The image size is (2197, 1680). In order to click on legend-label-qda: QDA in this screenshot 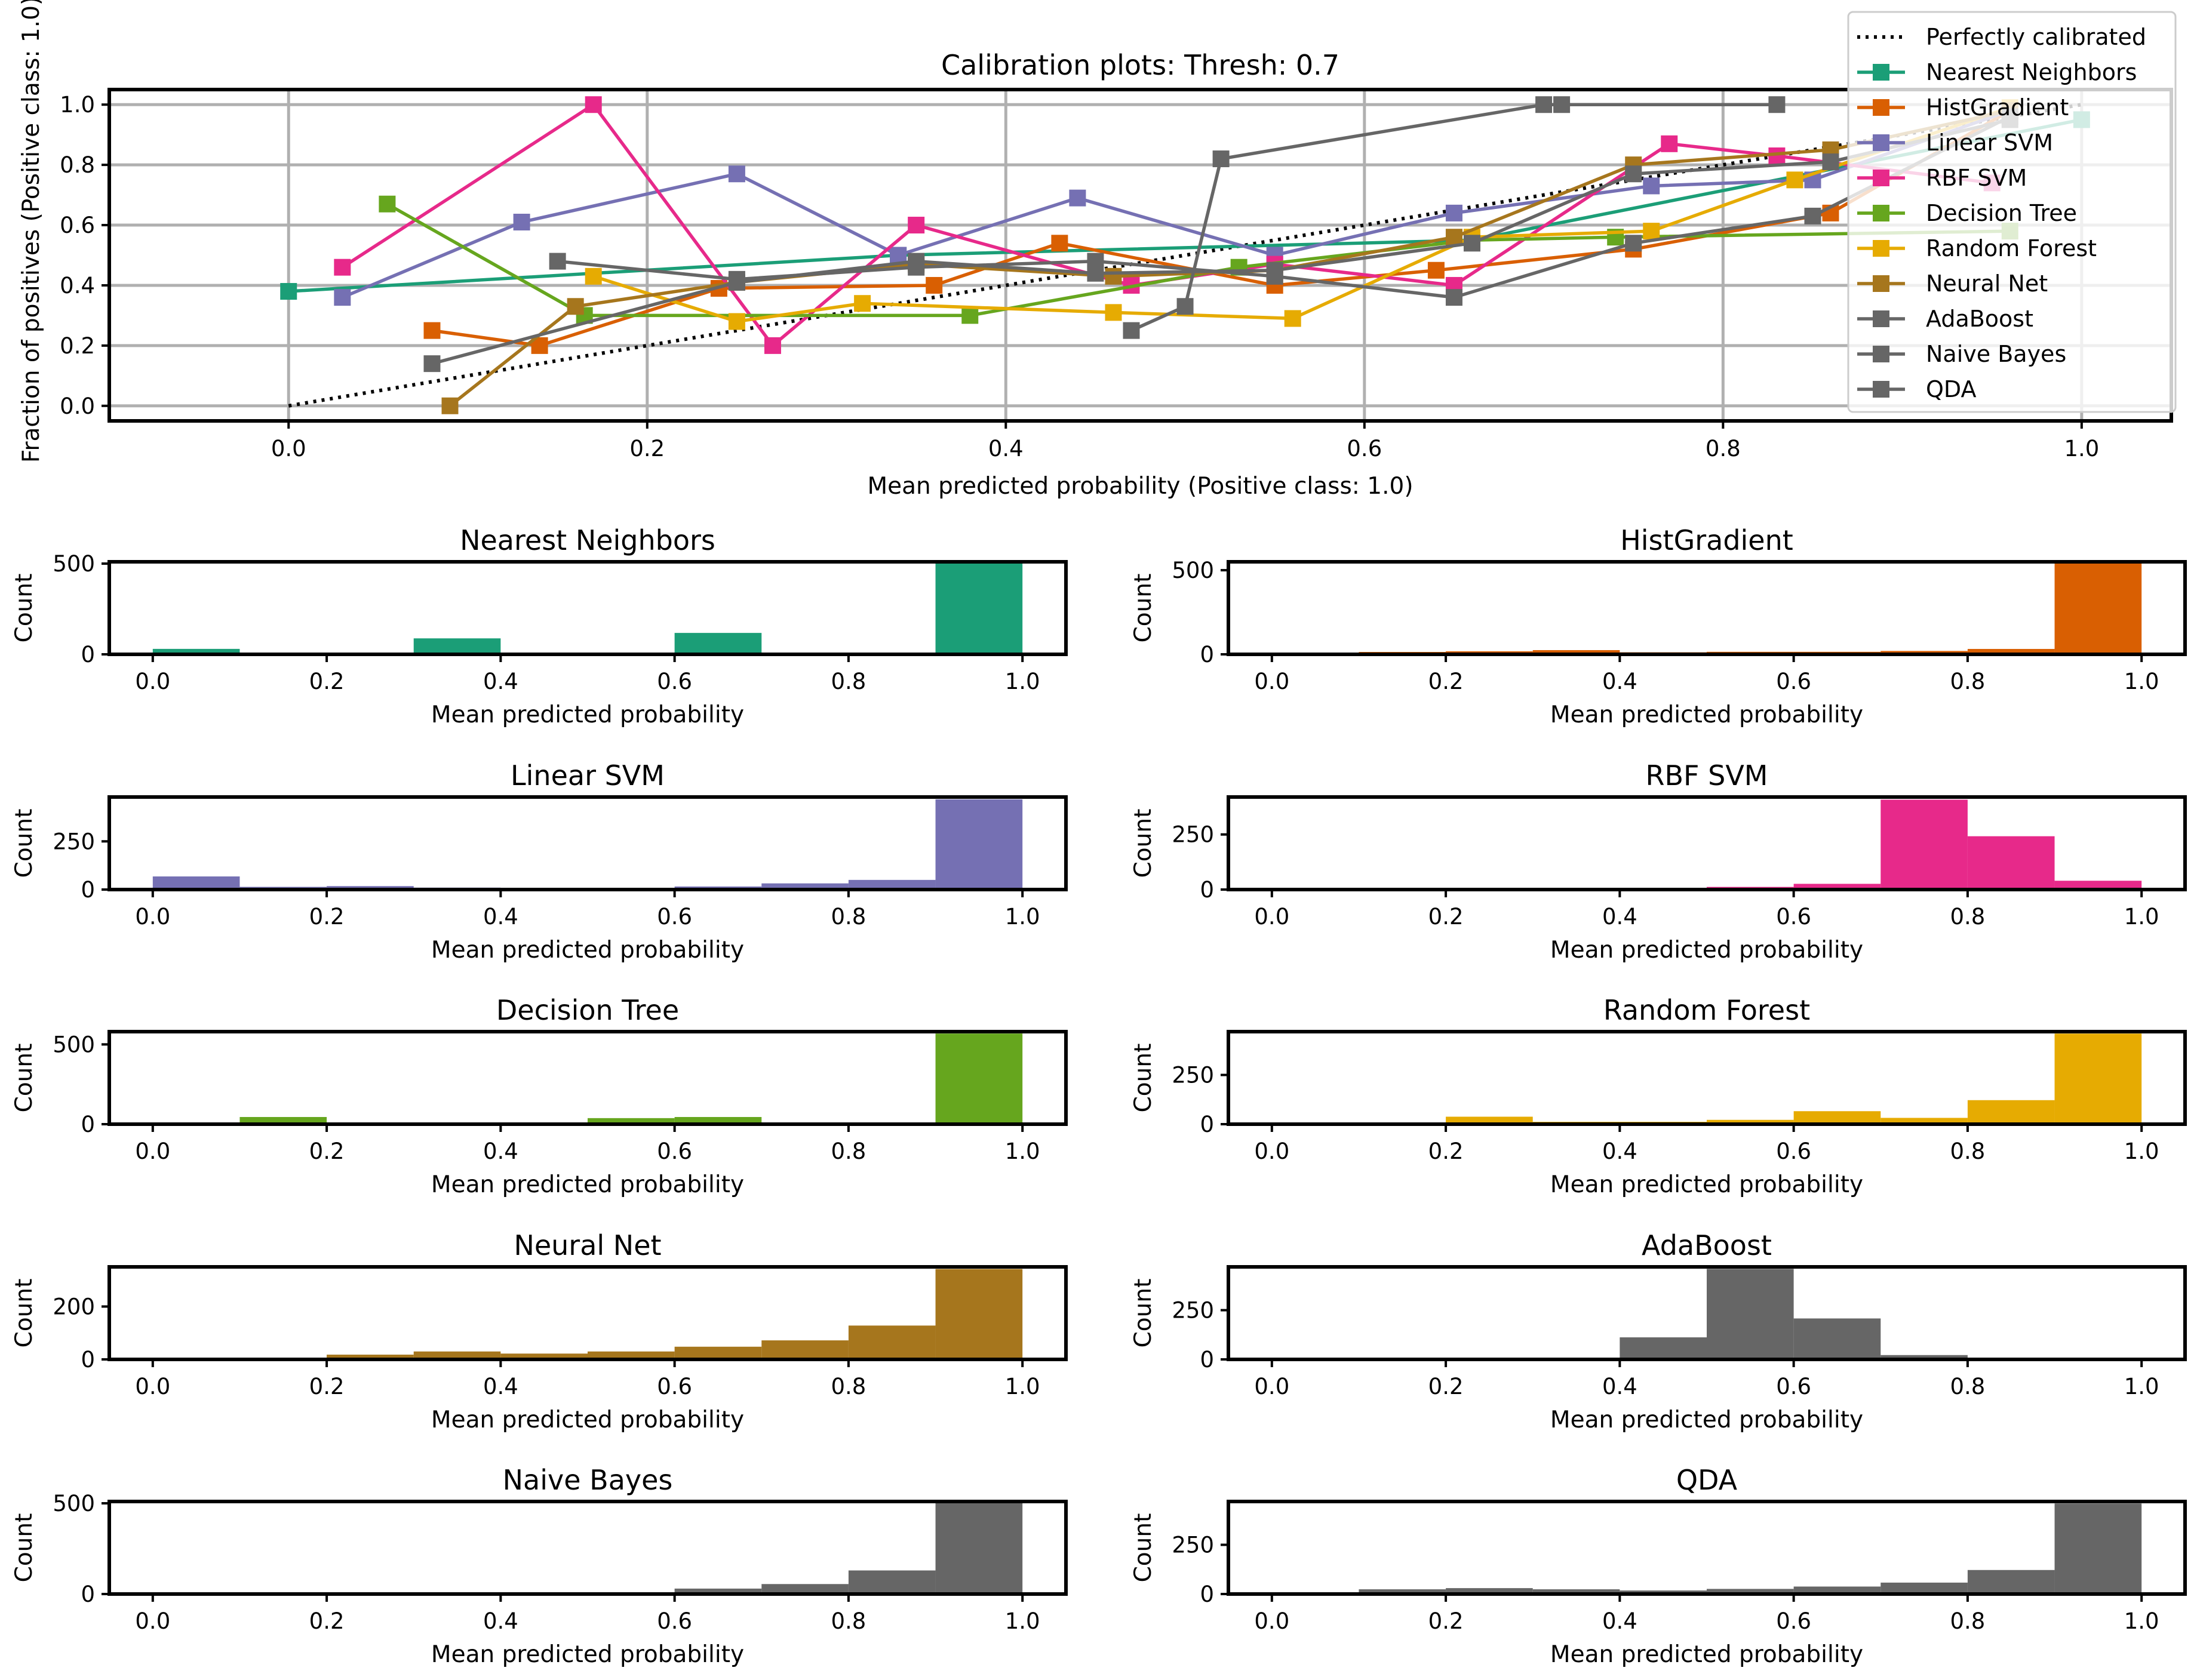, I will do `click(1951, 389)`.